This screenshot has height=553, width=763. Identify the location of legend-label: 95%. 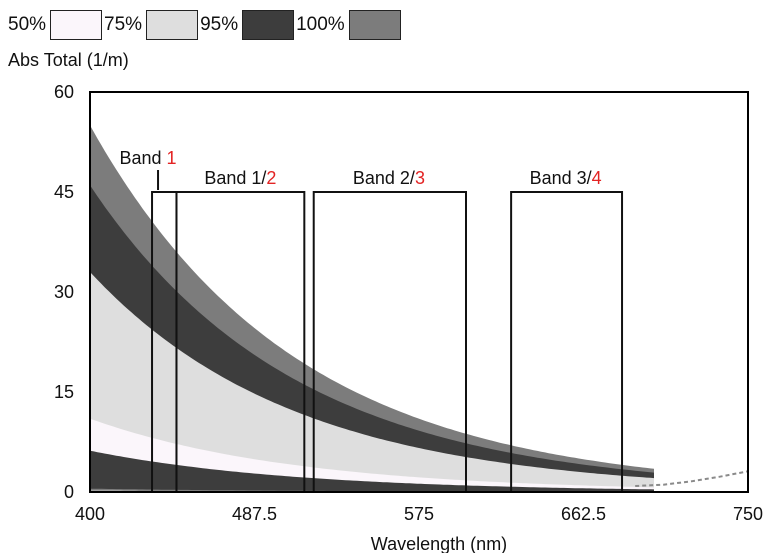
(219, 24).